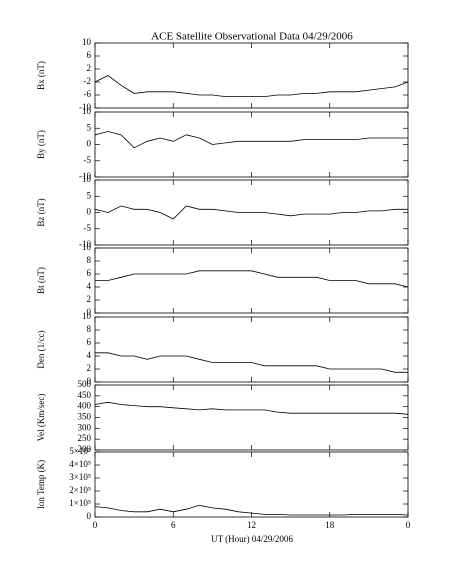 The height and width of the screenshot is (566, 453). What do you see at coordinates (85, 384) in the screenshot?
I see `y-tick-label: 500` at bounding box center [85, 384].